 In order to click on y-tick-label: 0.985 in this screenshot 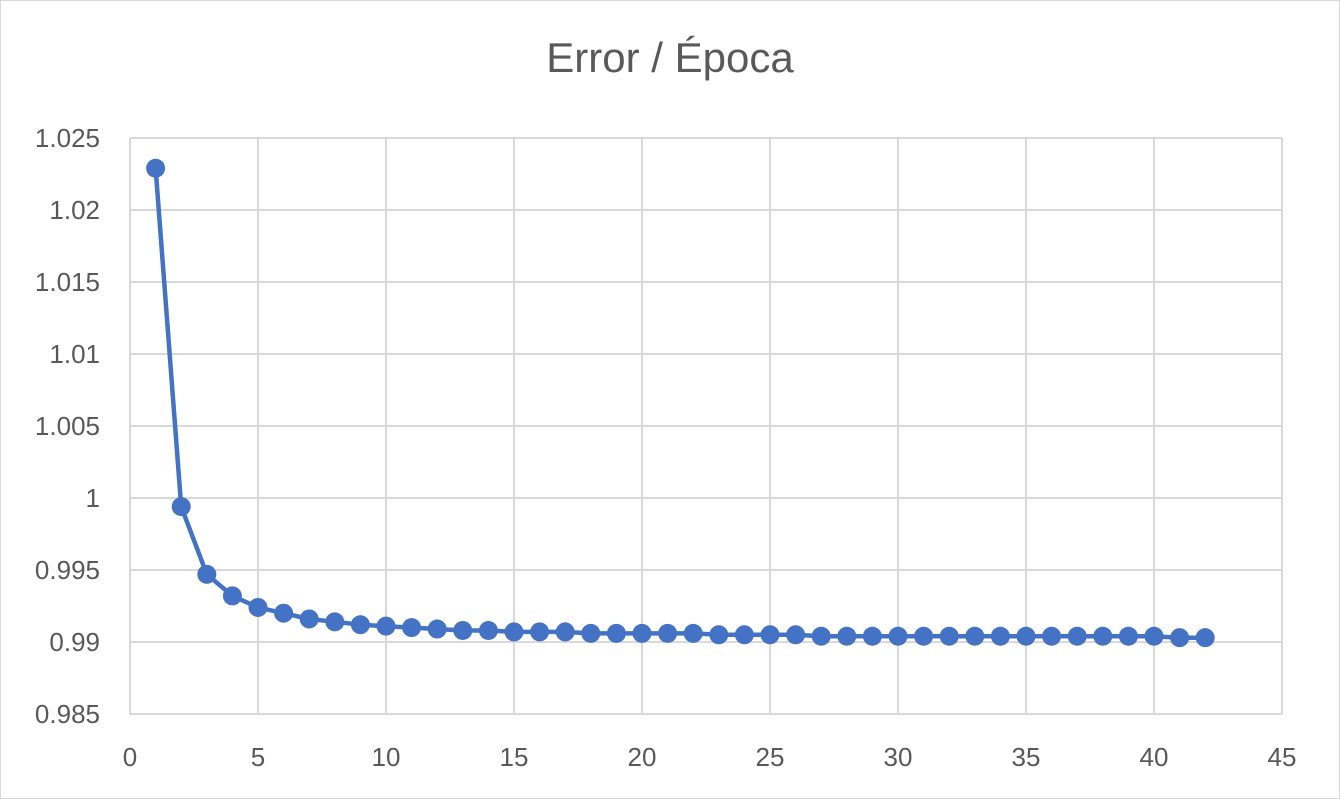, I will do `click(67, 714)`.